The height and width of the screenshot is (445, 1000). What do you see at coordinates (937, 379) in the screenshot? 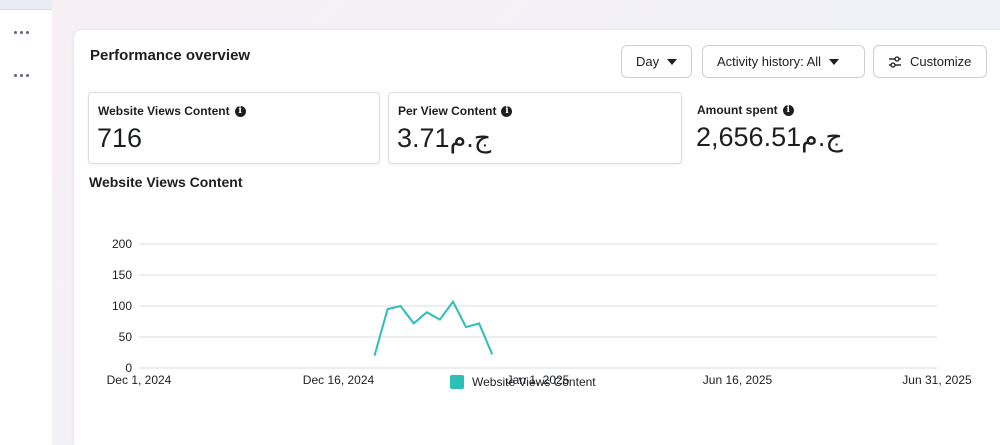
I see `x-tick-label: Jun 31, 2025` at bounding box center [937, 379].